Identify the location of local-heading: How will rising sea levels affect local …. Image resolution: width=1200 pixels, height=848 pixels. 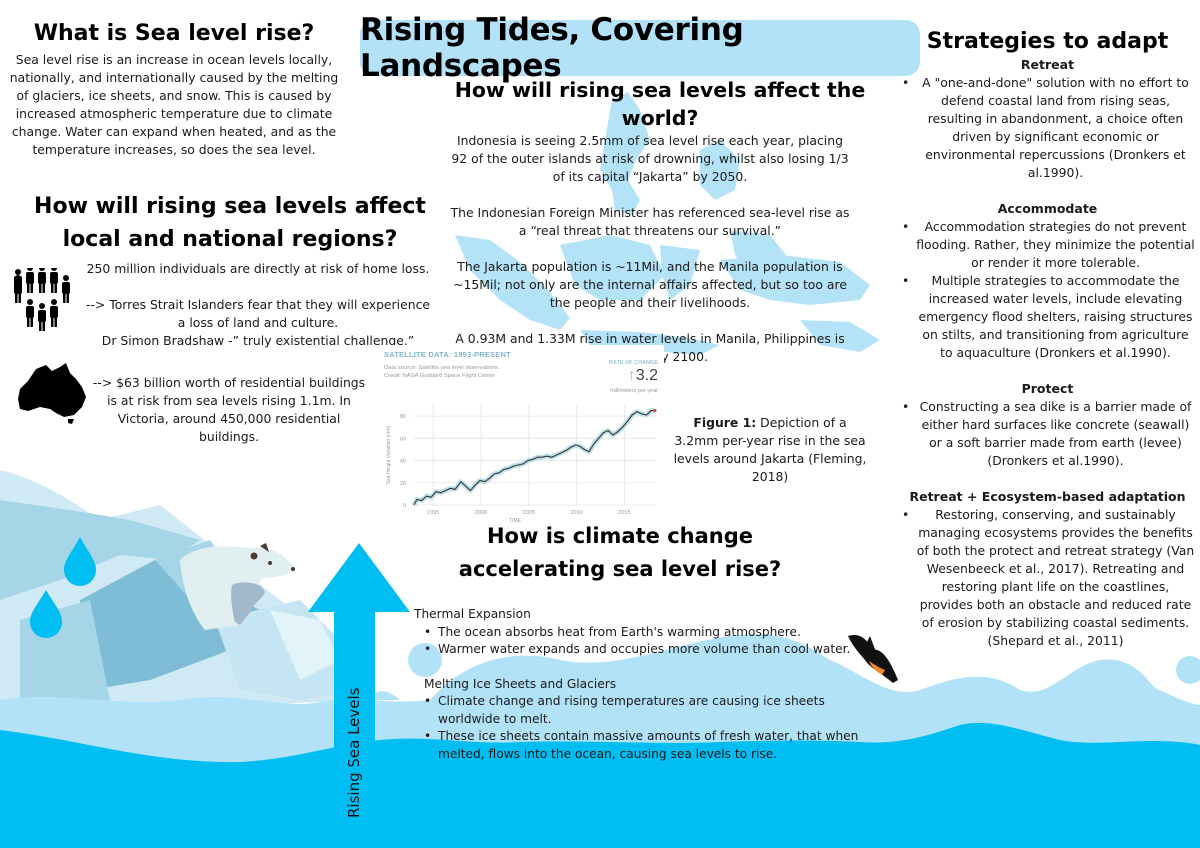
(230, 223).